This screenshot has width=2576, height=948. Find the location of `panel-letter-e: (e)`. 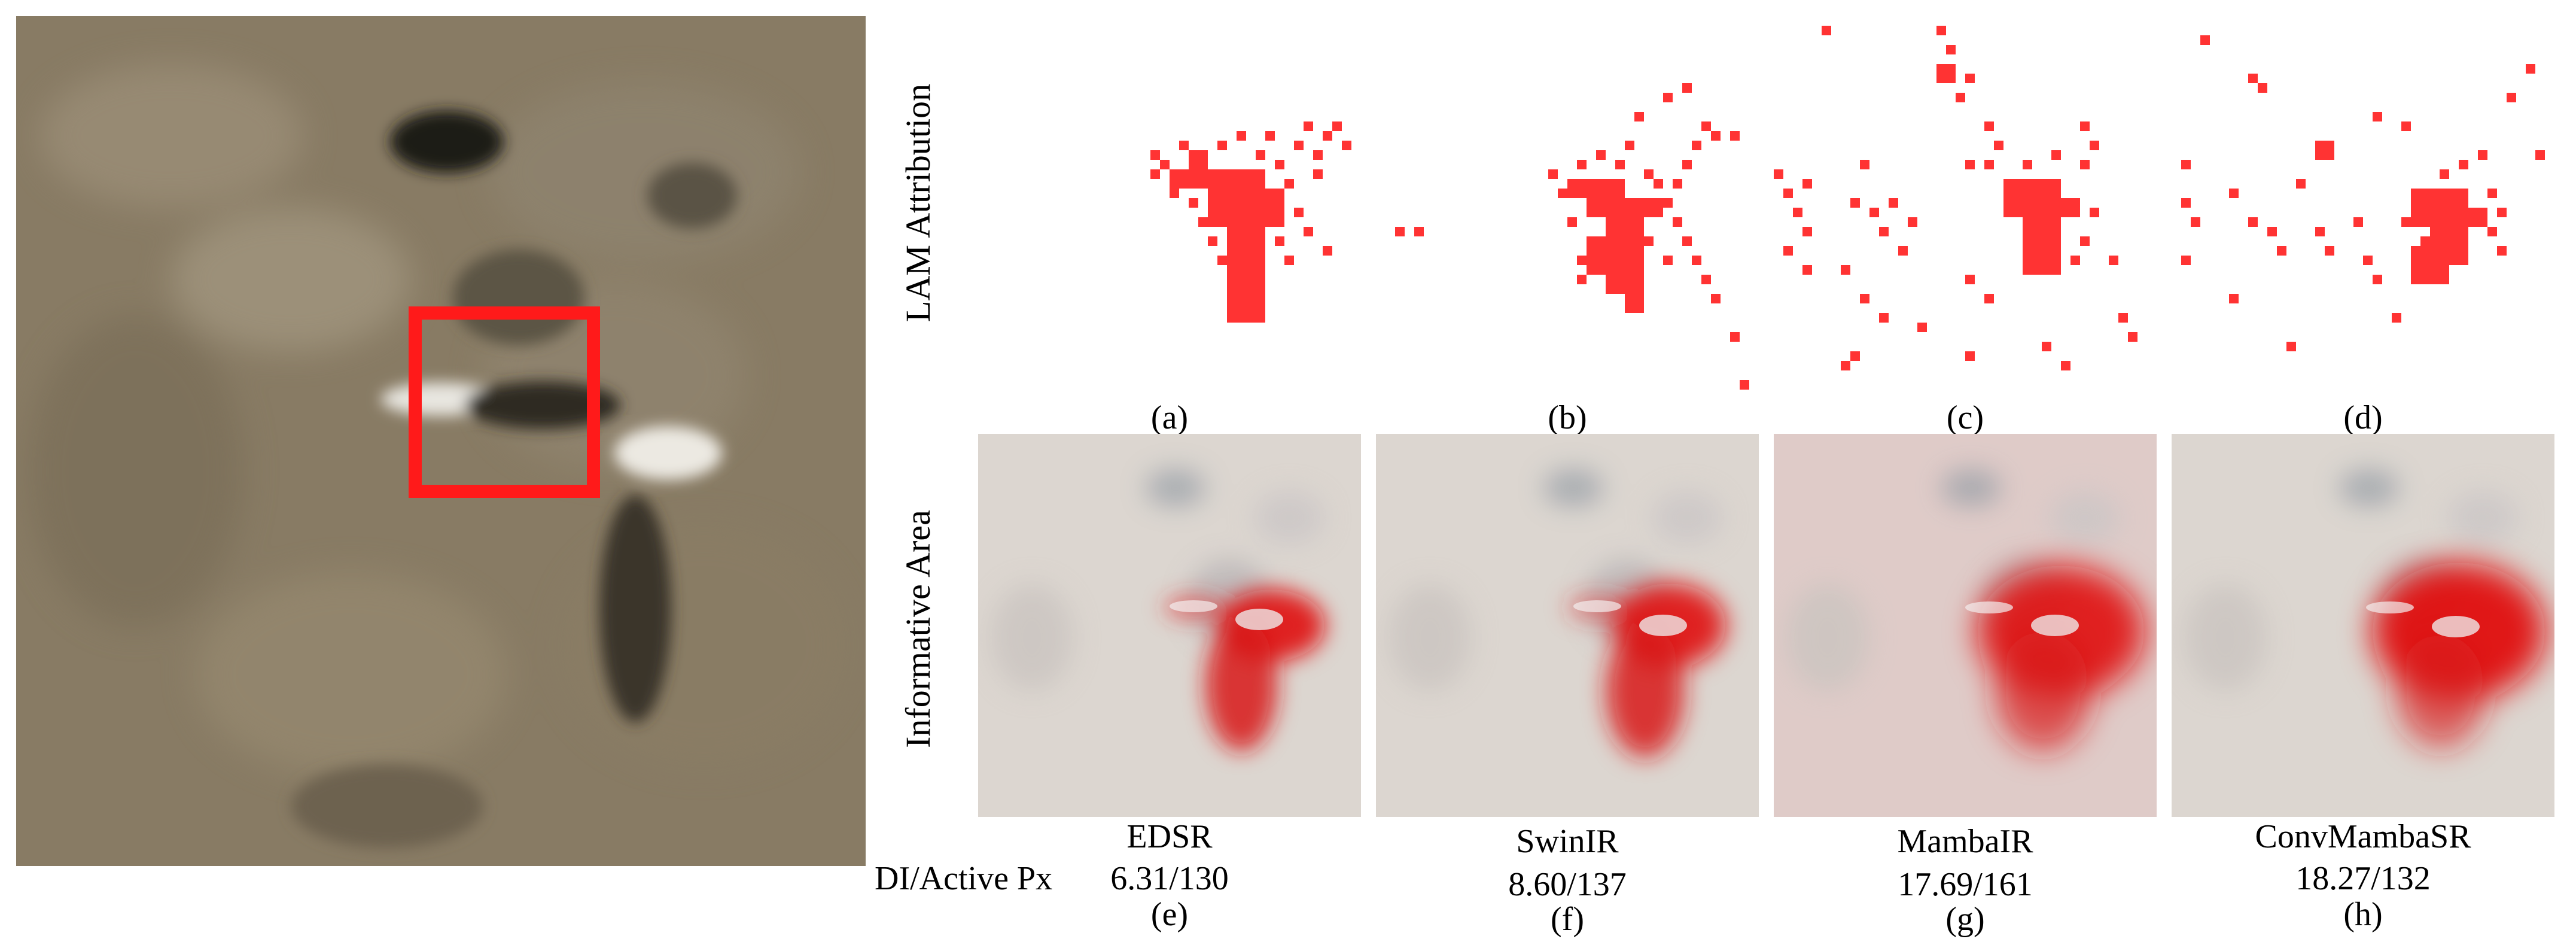

panel-letter-e: (e) is located at coordinates (1169, 914).